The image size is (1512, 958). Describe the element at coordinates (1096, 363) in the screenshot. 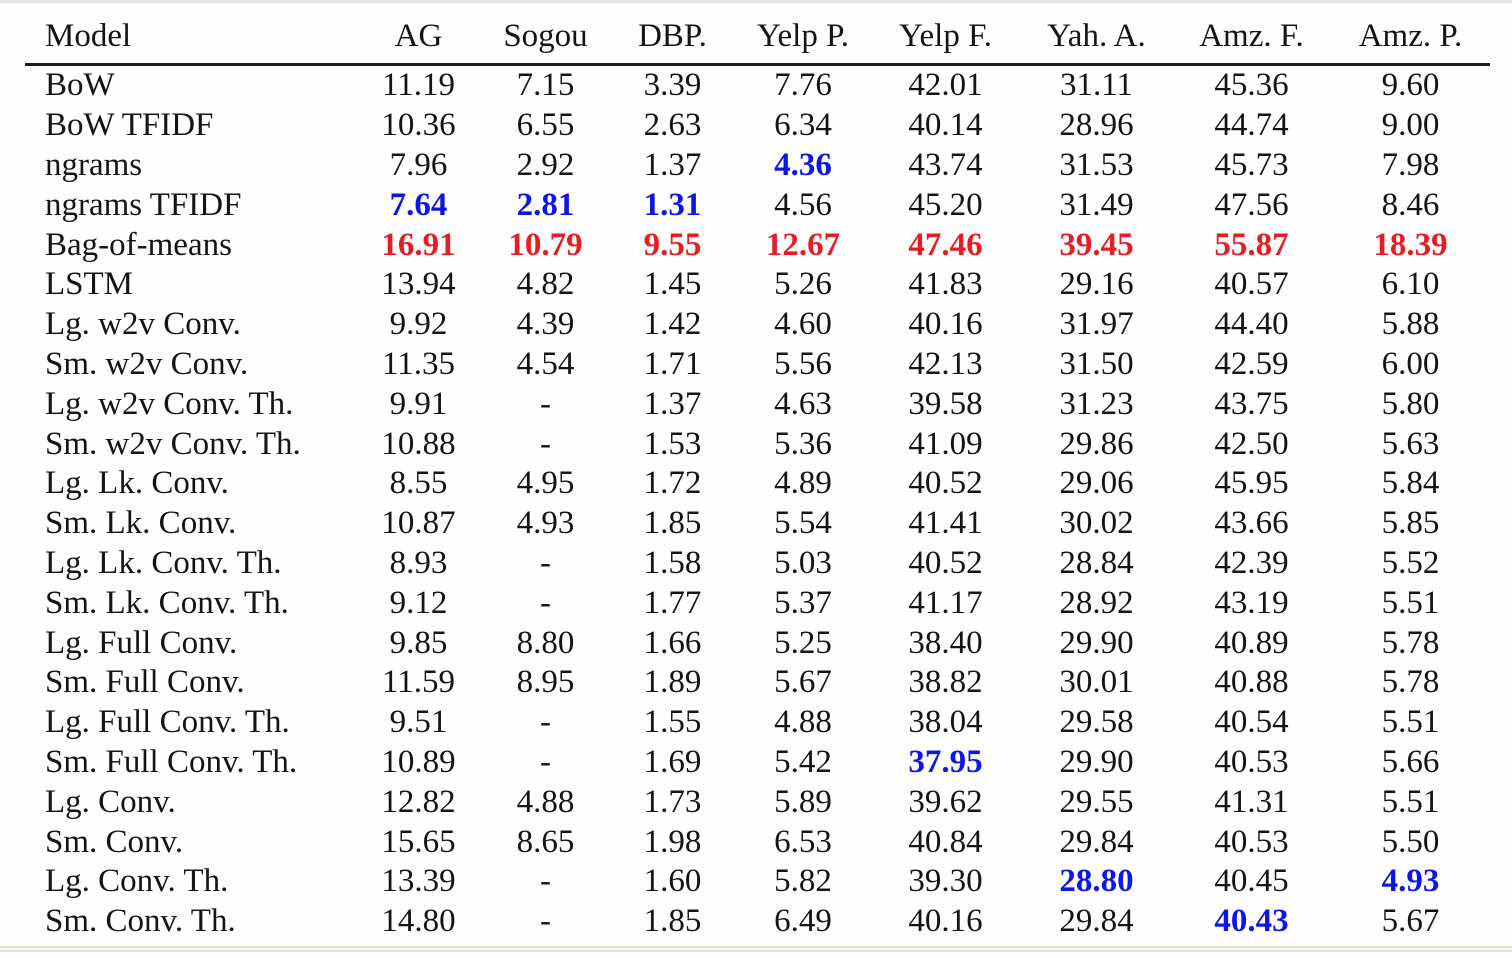

I see `value-cell: 31.50` at that location.